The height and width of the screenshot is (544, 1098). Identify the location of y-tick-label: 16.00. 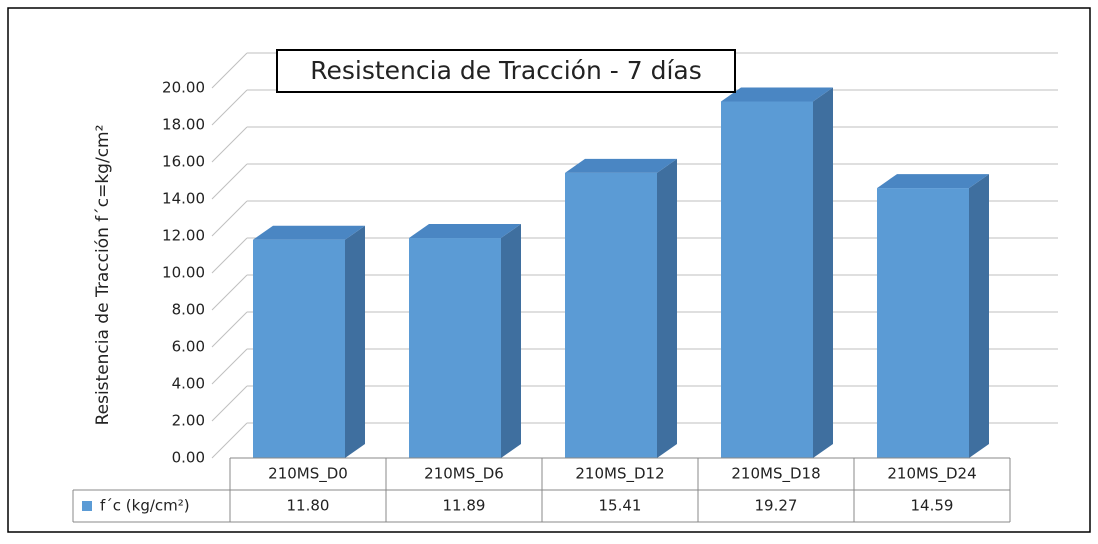
(183, 162).